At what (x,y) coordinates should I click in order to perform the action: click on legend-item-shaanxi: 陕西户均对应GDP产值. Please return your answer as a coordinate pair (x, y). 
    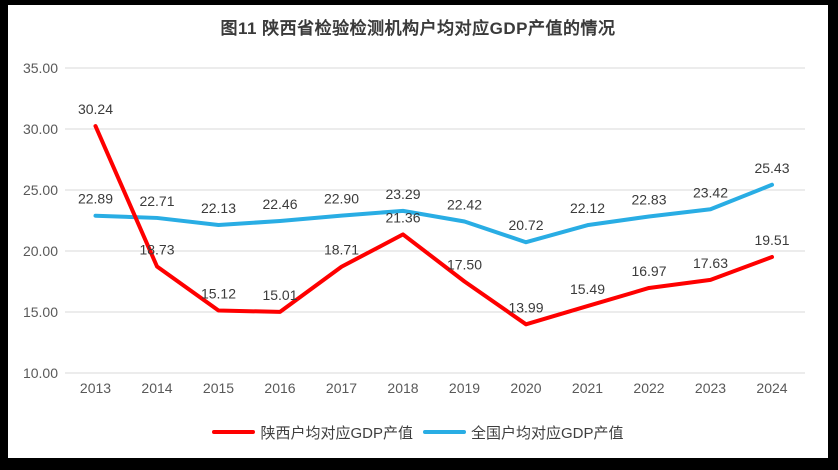
    Looking at the image, I should click on (312, 432).